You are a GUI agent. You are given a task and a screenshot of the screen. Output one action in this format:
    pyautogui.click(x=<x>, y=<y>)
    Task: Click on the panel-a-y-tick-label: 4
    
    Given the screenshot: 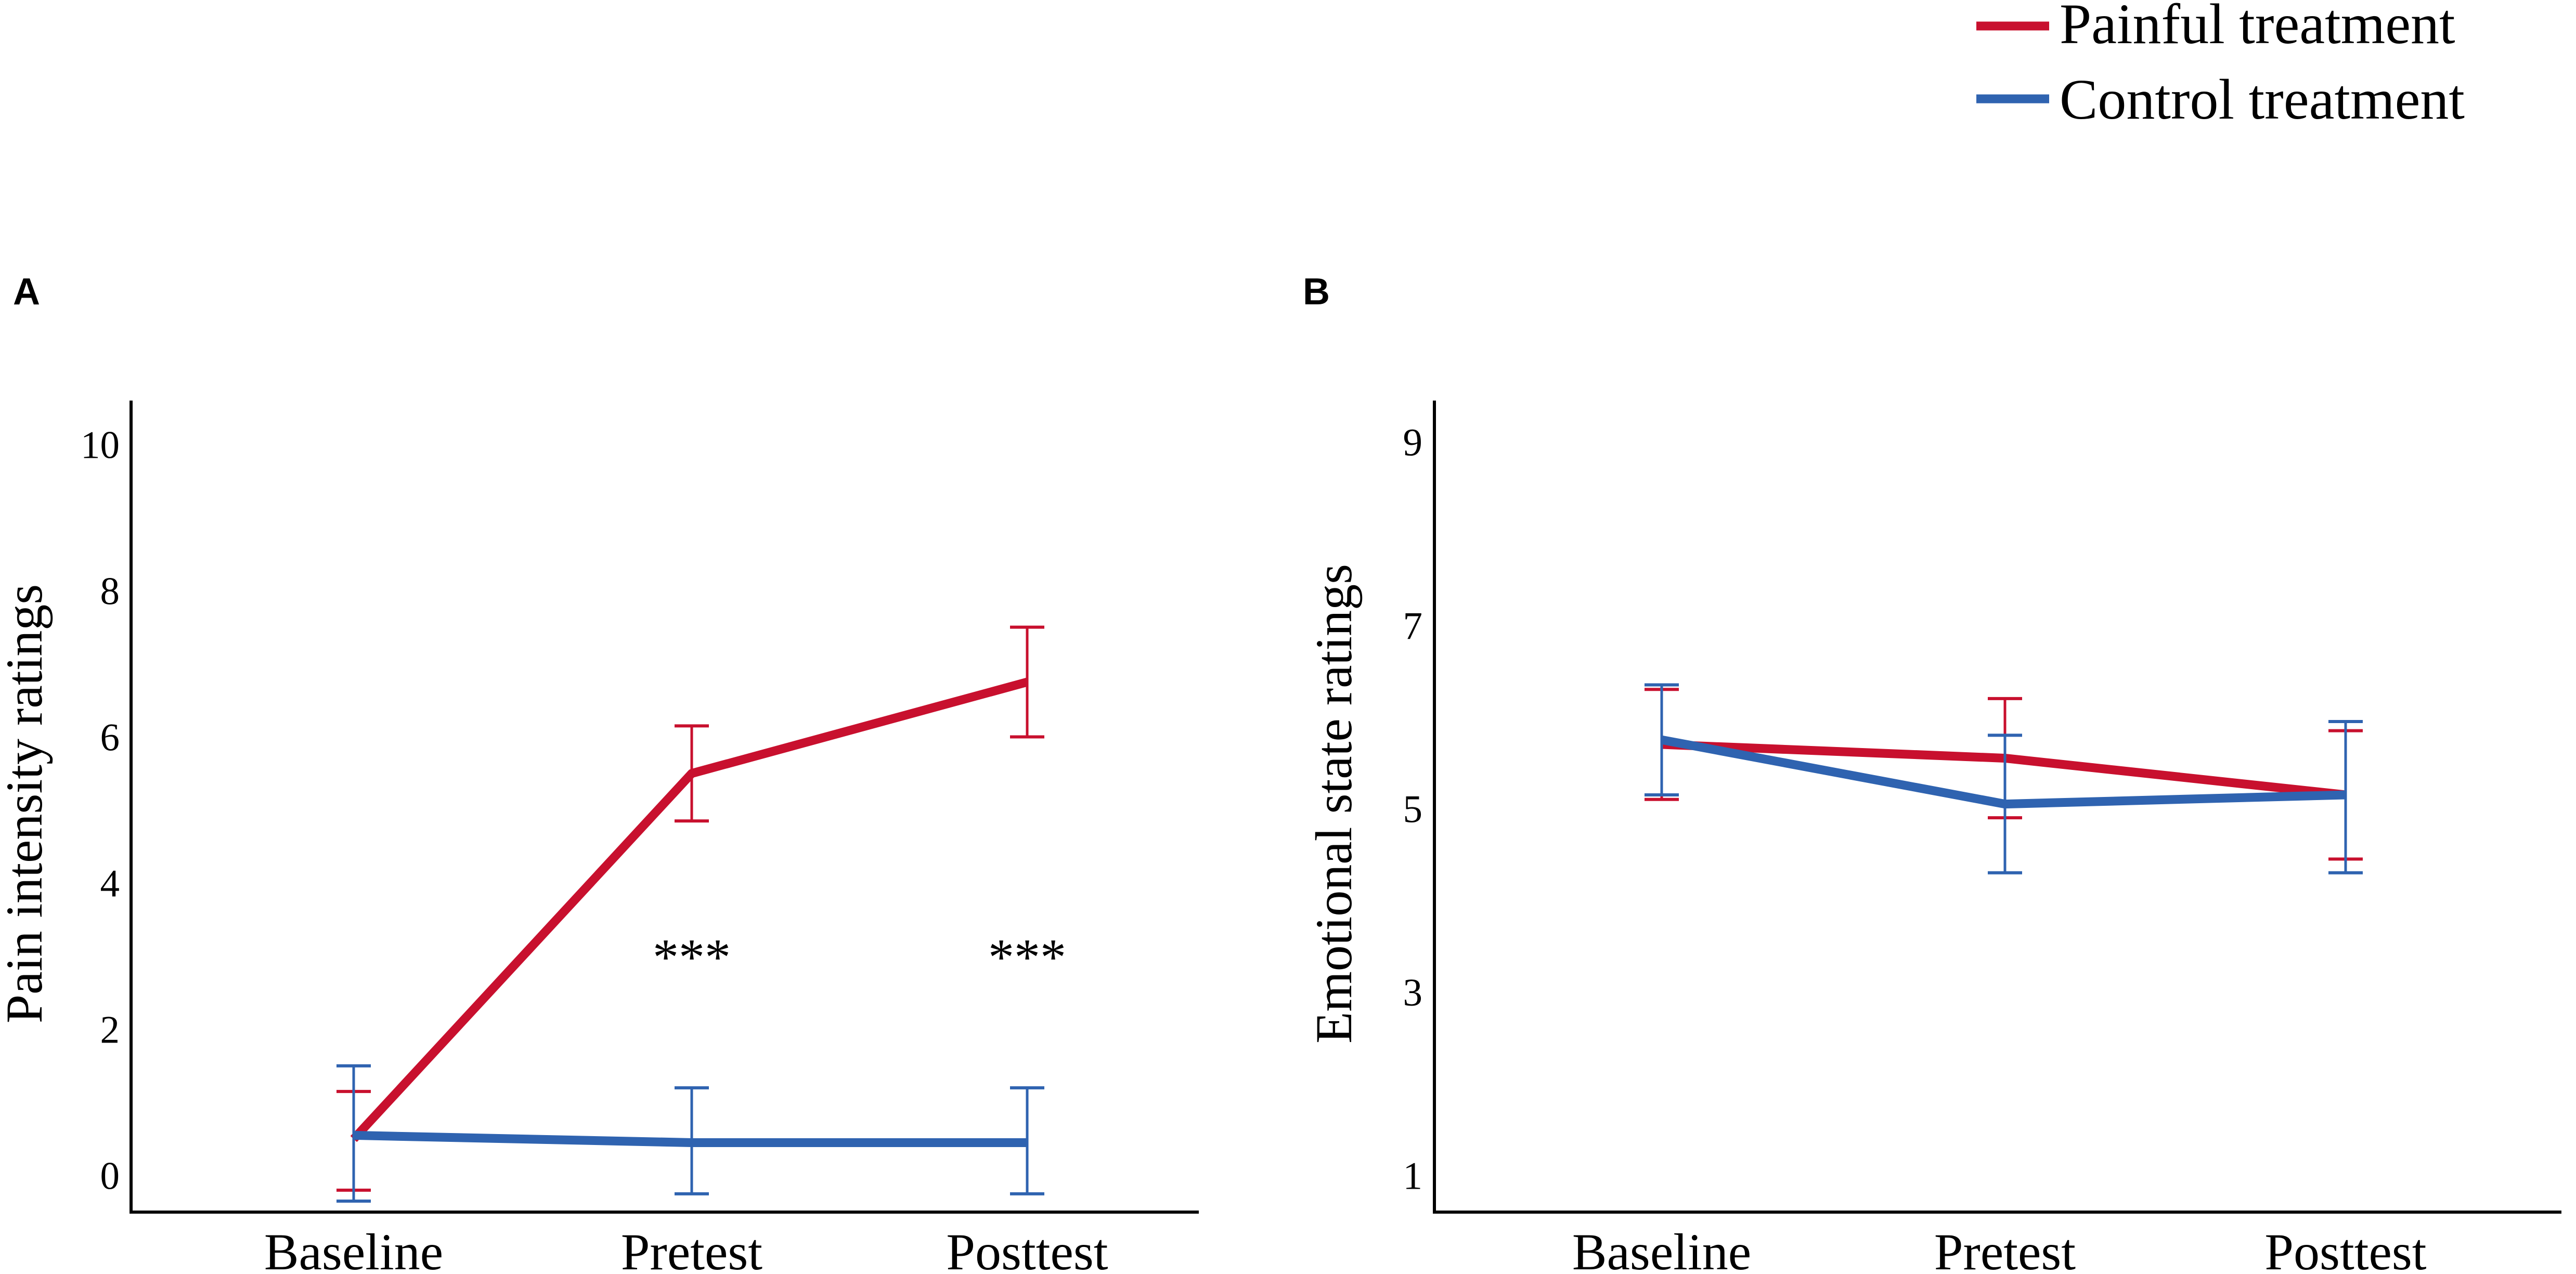 What is the action you would take?
    pyautogui.click(x=110, y=884)
    